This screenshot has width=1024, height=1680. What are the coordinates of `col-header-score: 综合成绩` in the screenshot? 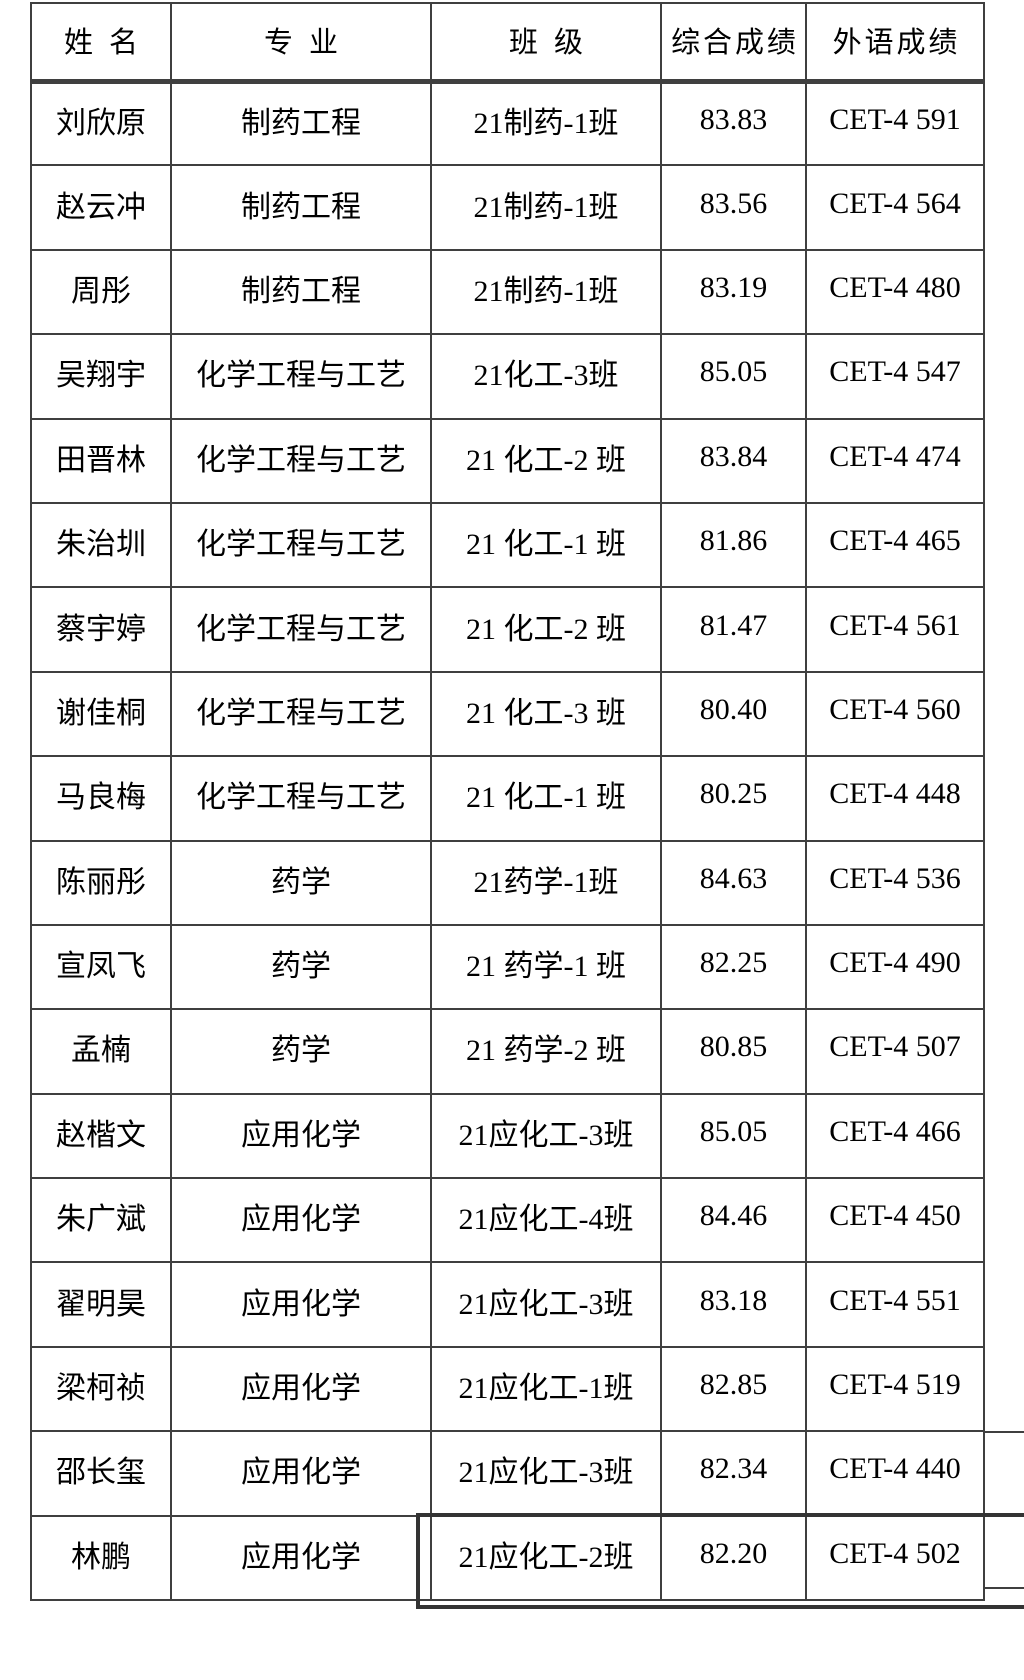 It's located at (733, 43).